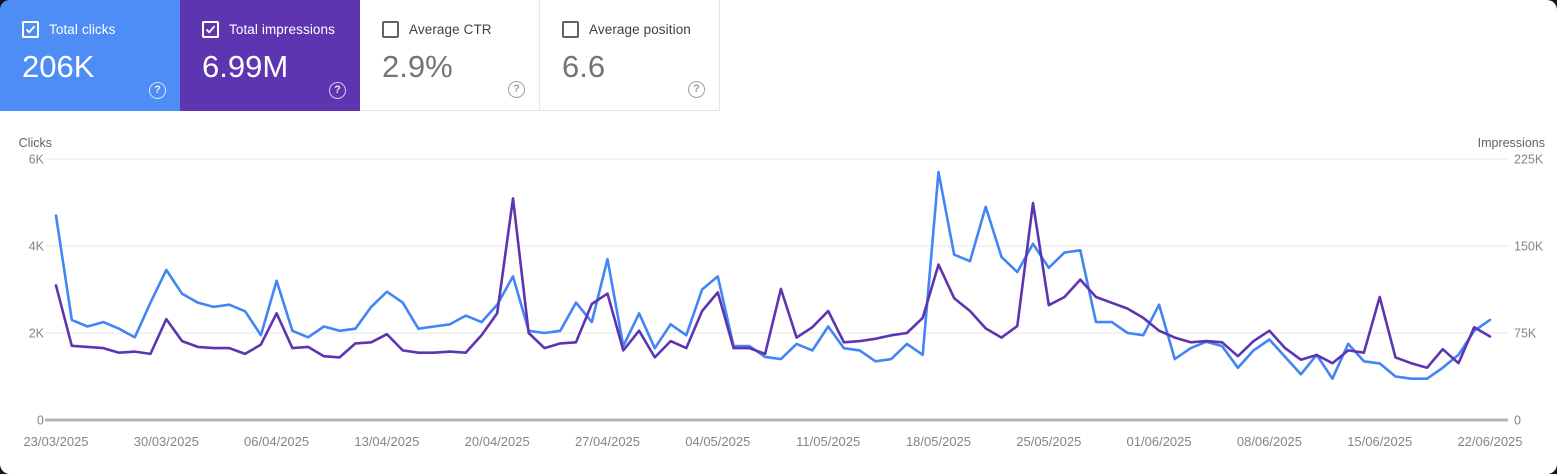  Describe the element at coordinates (40, 421) in the screenshot. I see `left-axis-tick: 0` at that location.